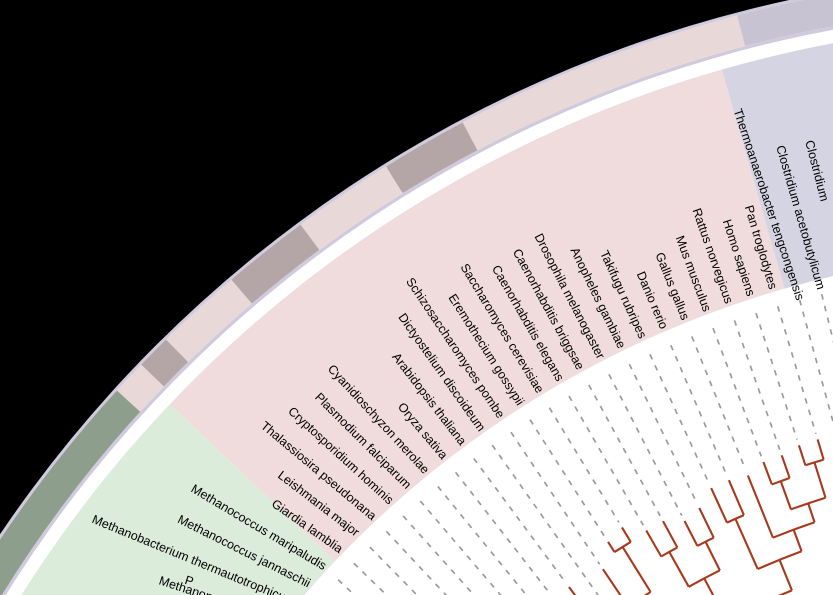 This screenshot has height=595, width=833. I want to click on sector-archaea, so click(178, 499).